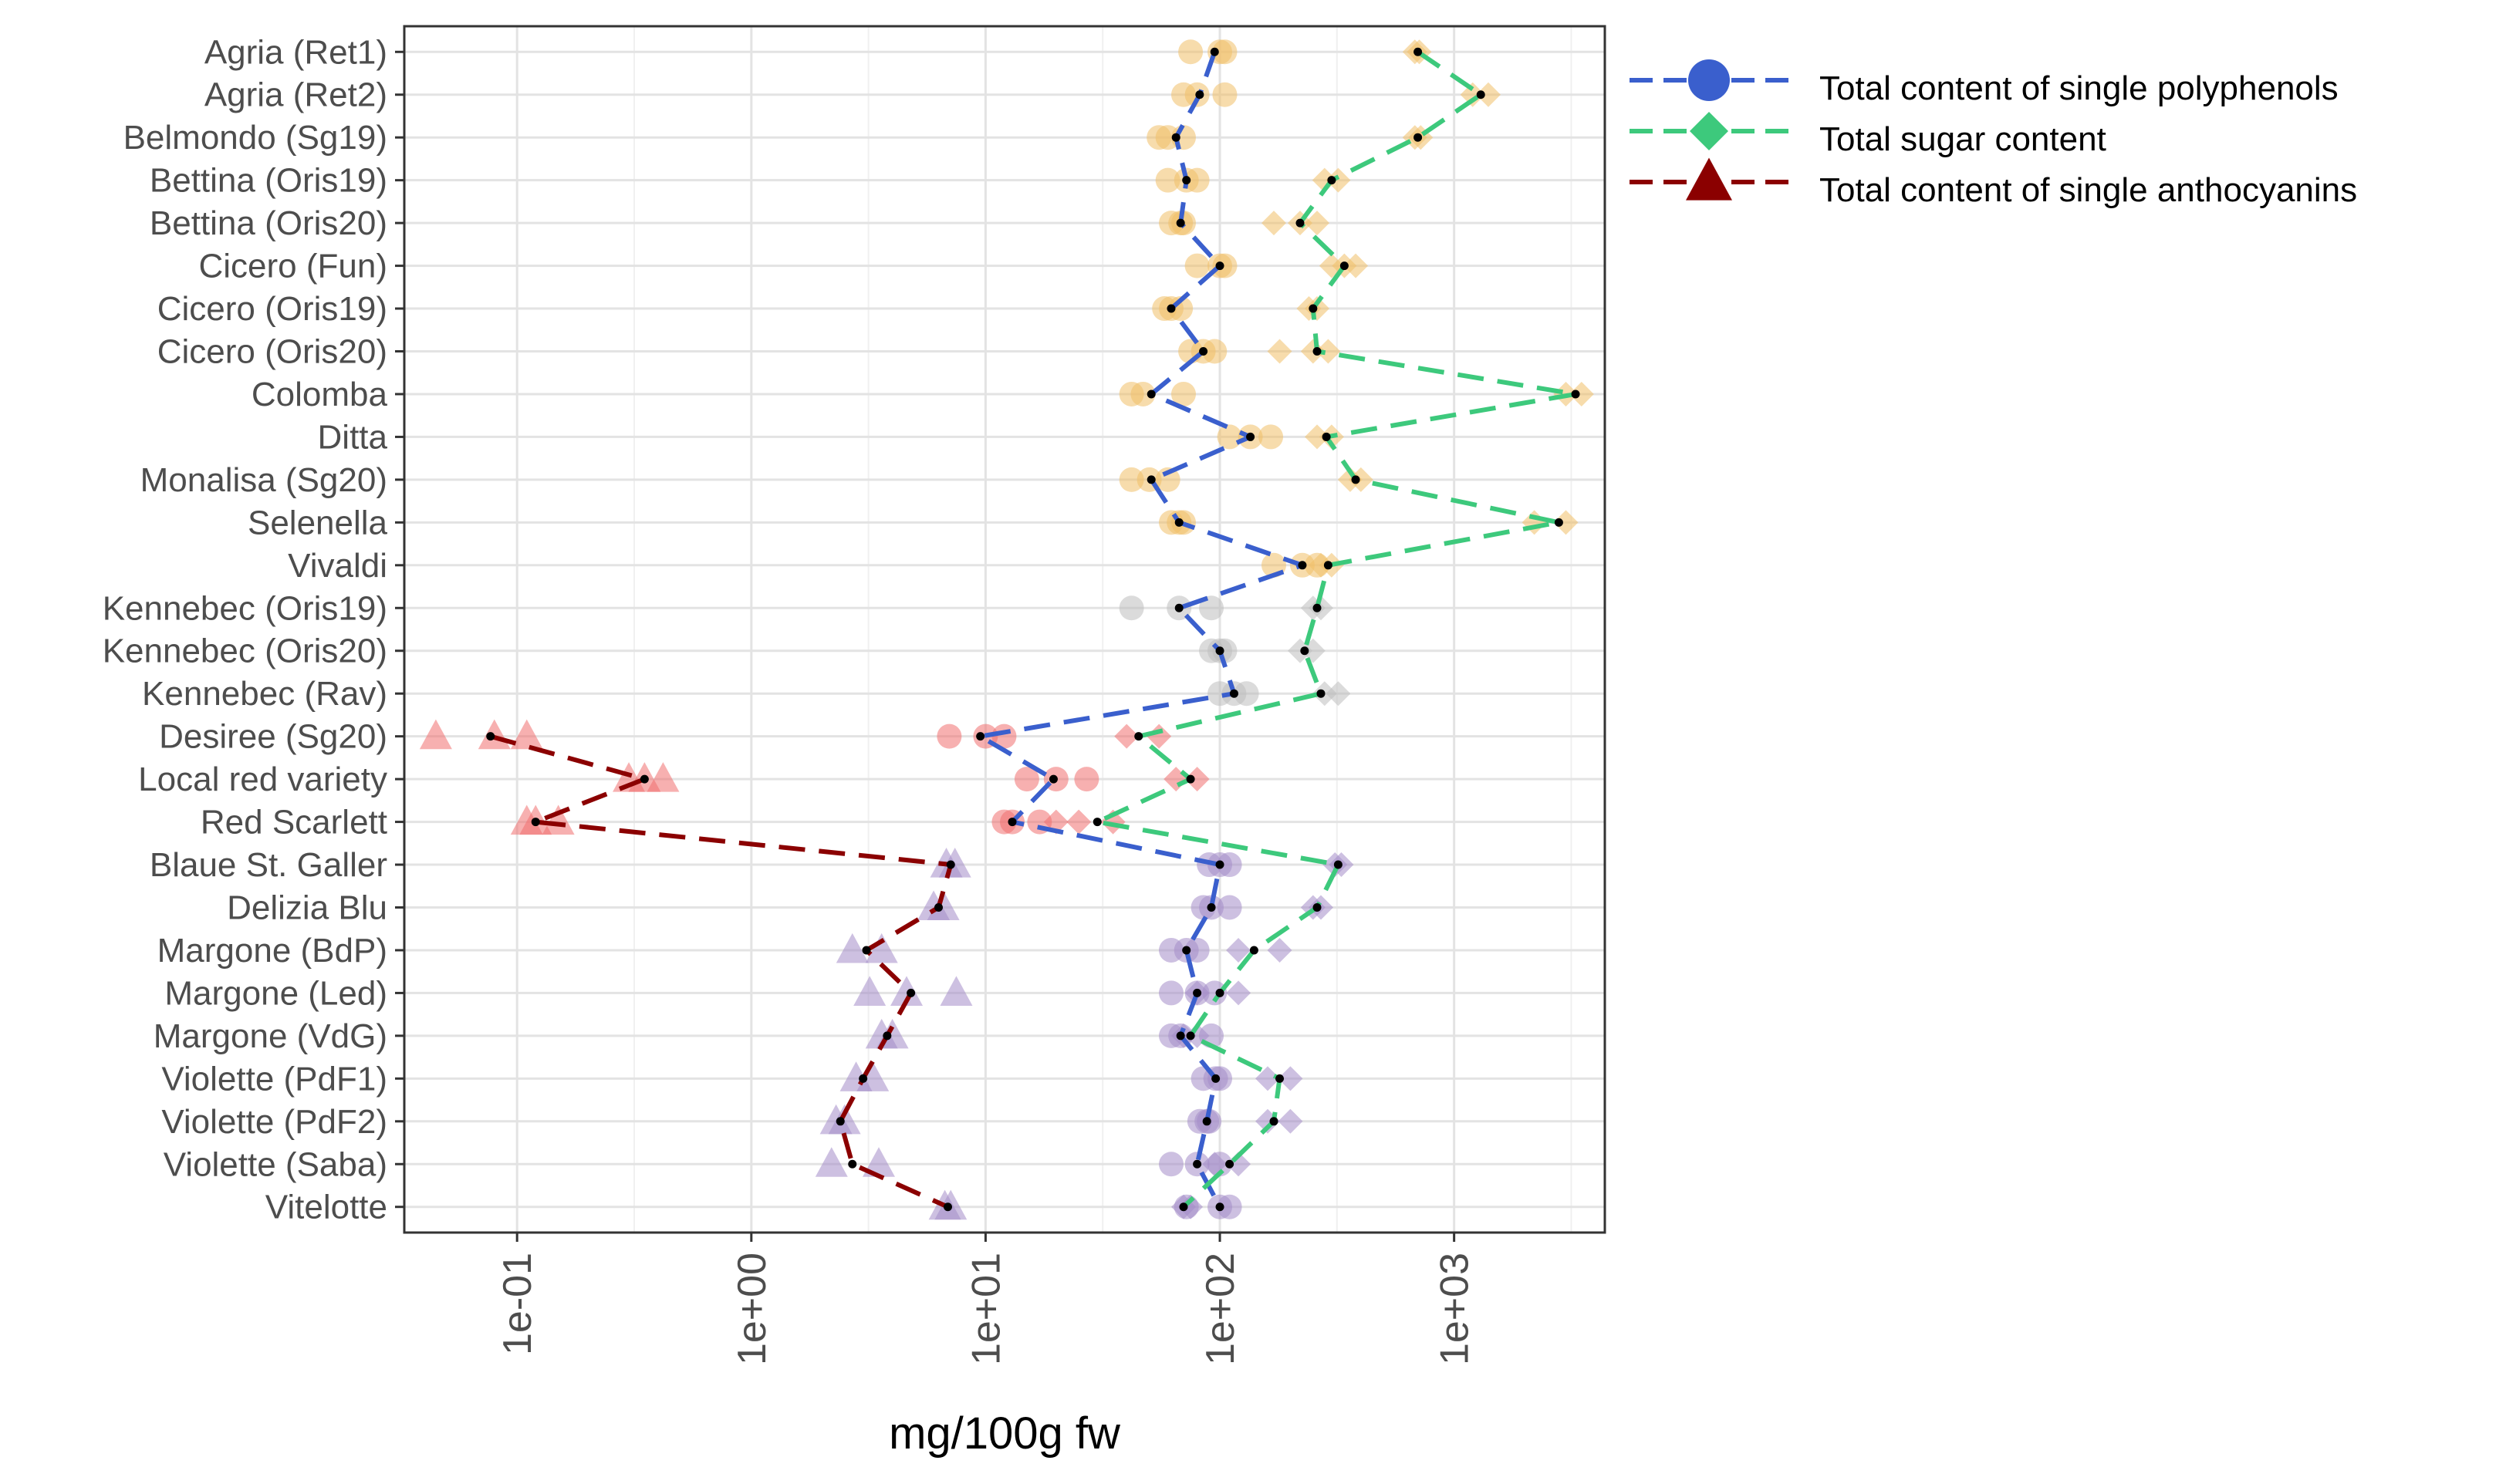 This screenshot has height=1484, width=2506. Describe the element at coordinates (326, 1207) in the screenshot. I see `y-tick-label: Vitelotte` at that location.